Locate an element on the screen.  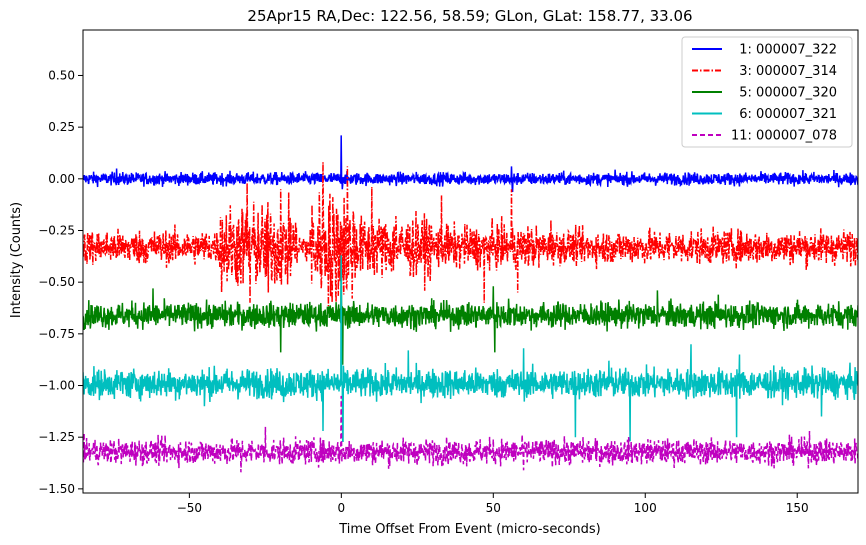
y-tick-label: 0.50 is located at coordinates (61, 75).